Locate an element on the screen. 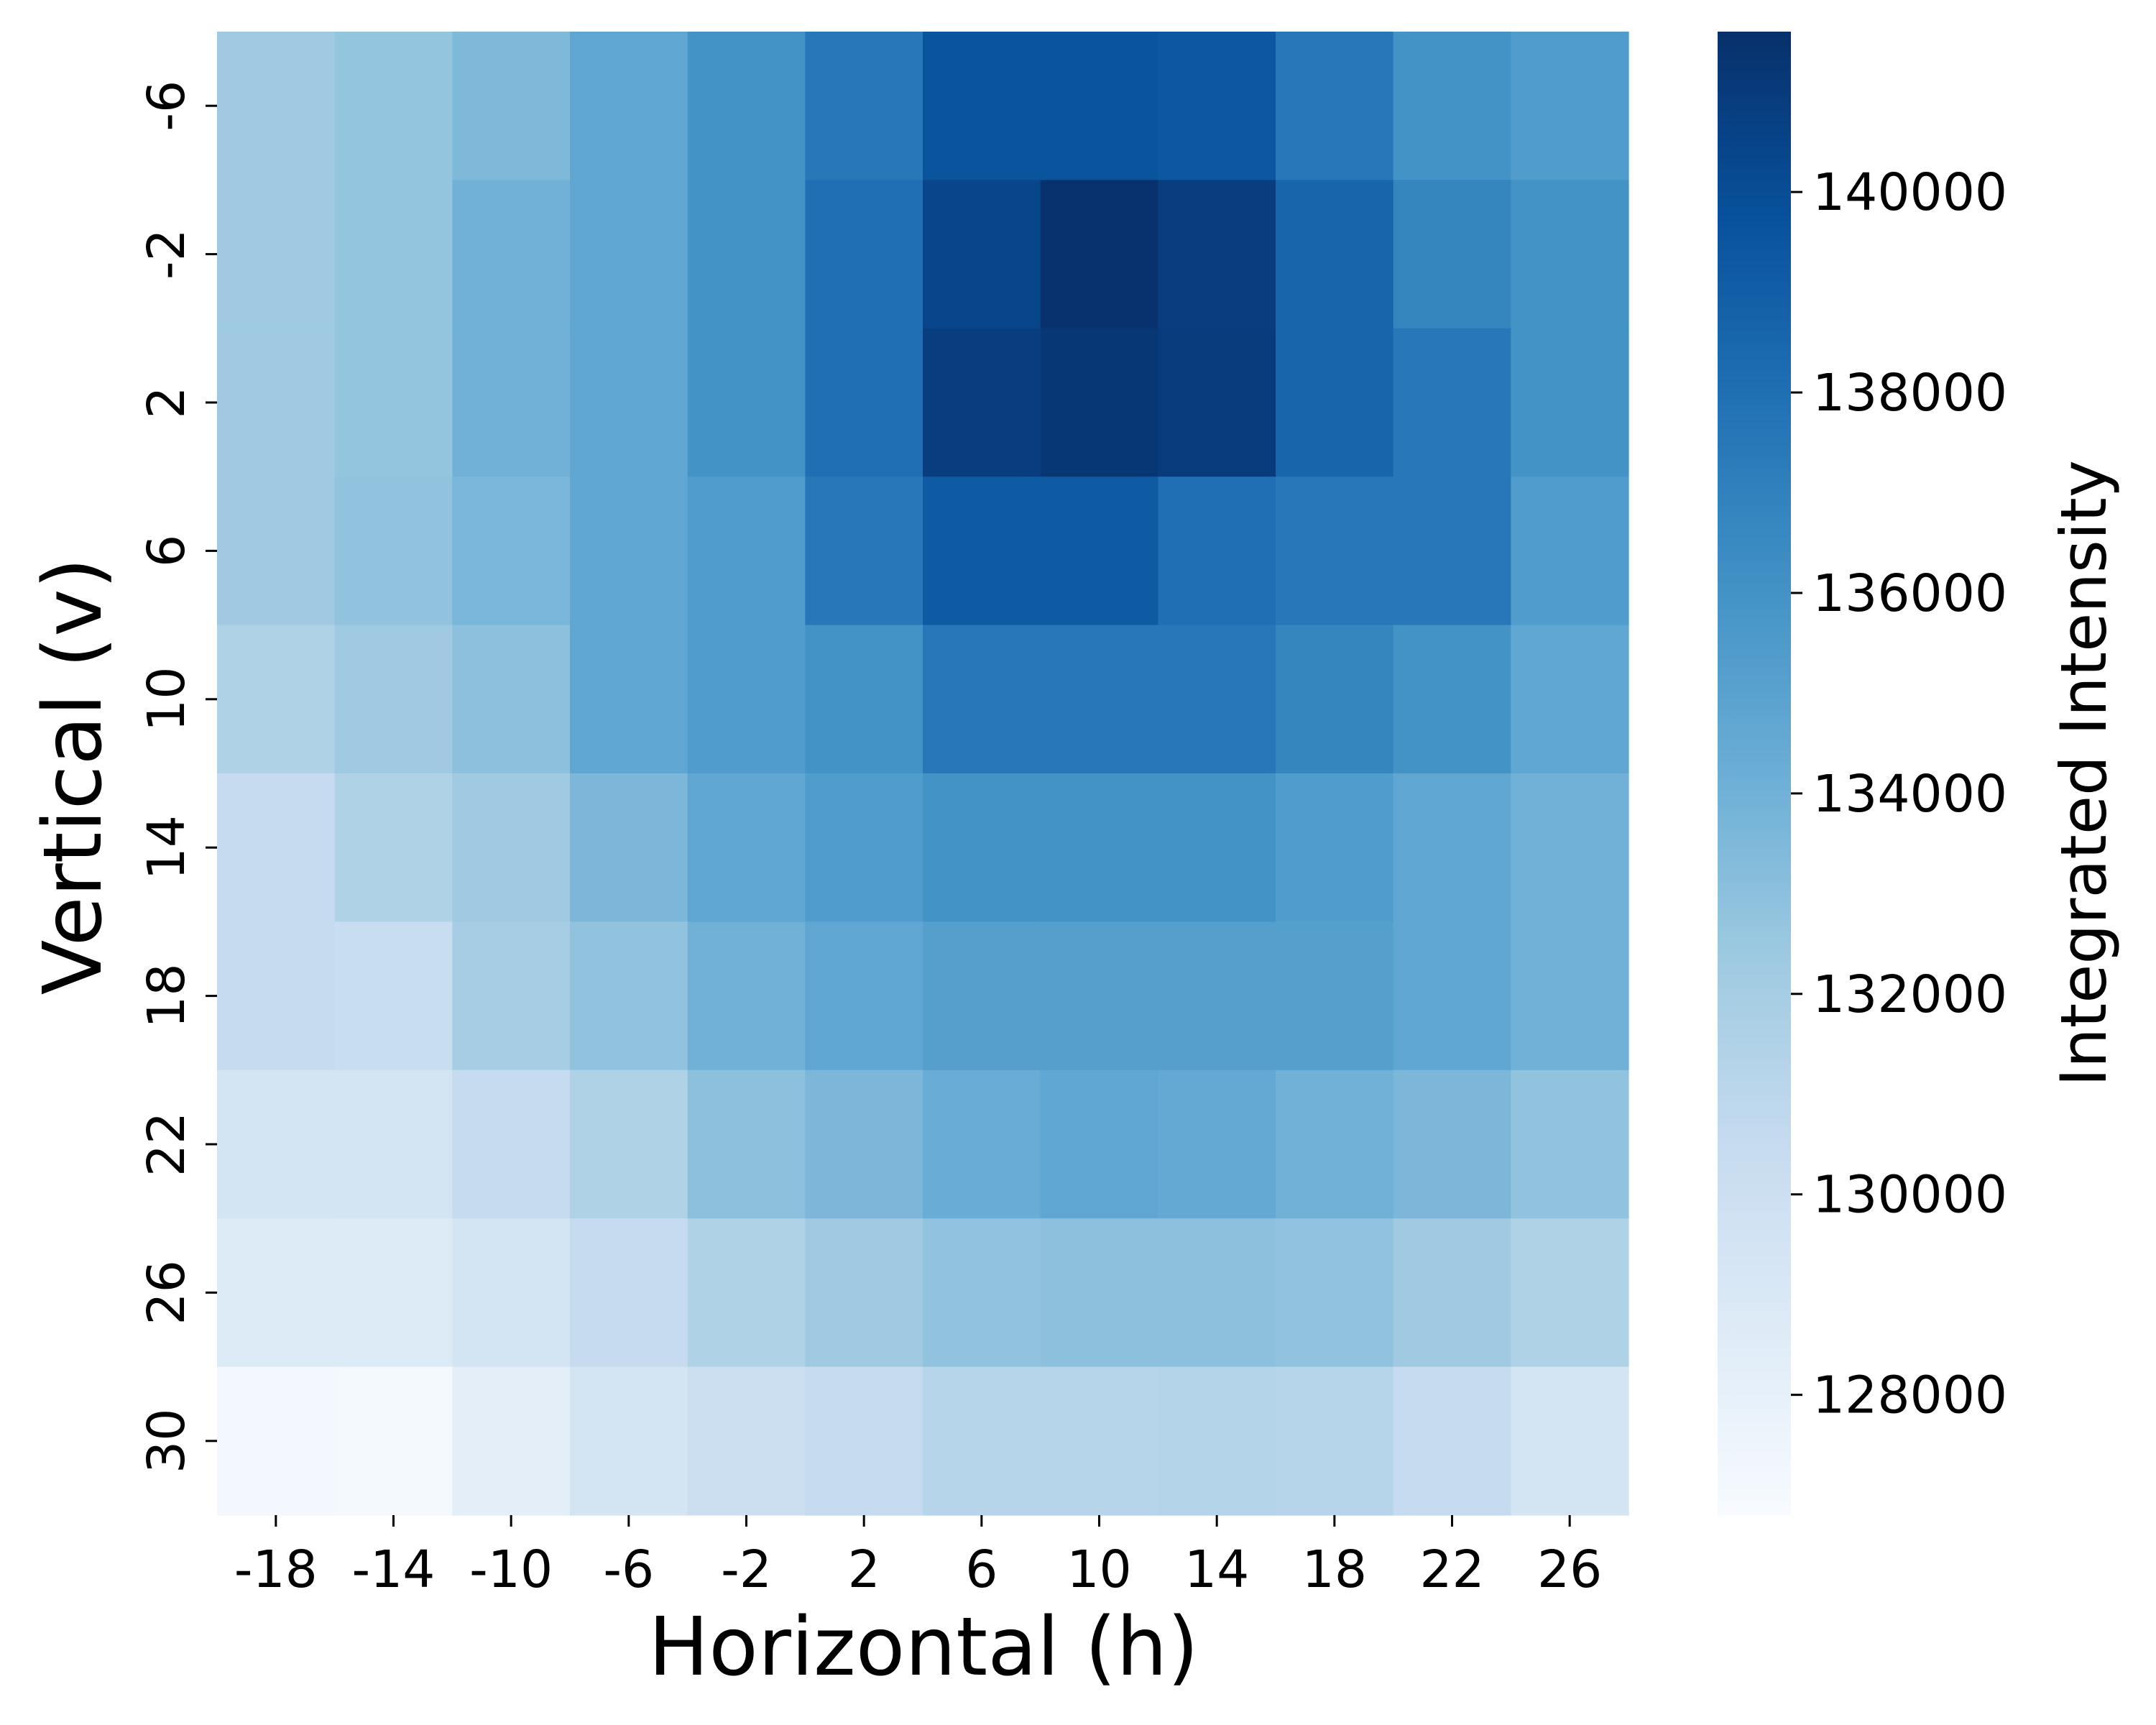 Image resolution: width=2156 pixels, height=1725 pixels. y-tick-label: 10 is located at coordinates (167, 699).